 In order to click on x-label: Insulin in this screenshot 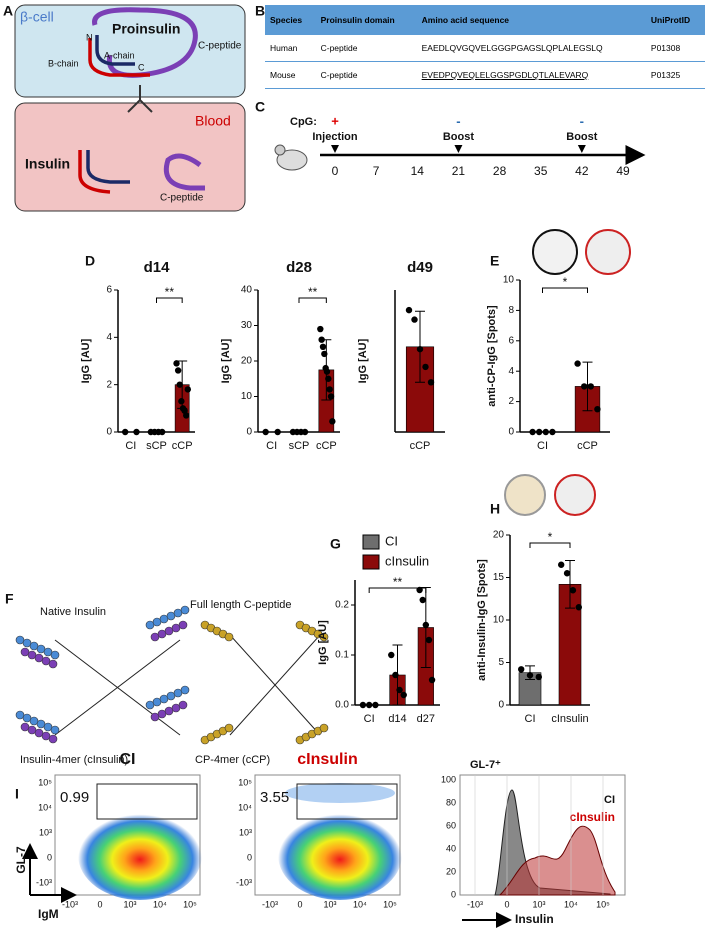, I will do `click(534, 919)`.